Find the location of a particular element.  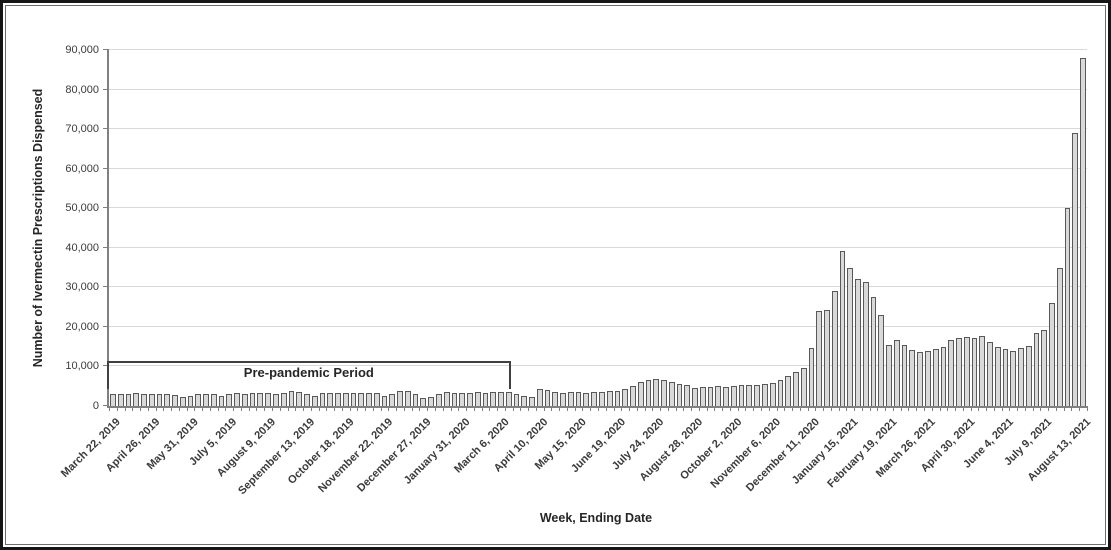

y-tick-label: 70,000 is located at coordinates (82, 129).